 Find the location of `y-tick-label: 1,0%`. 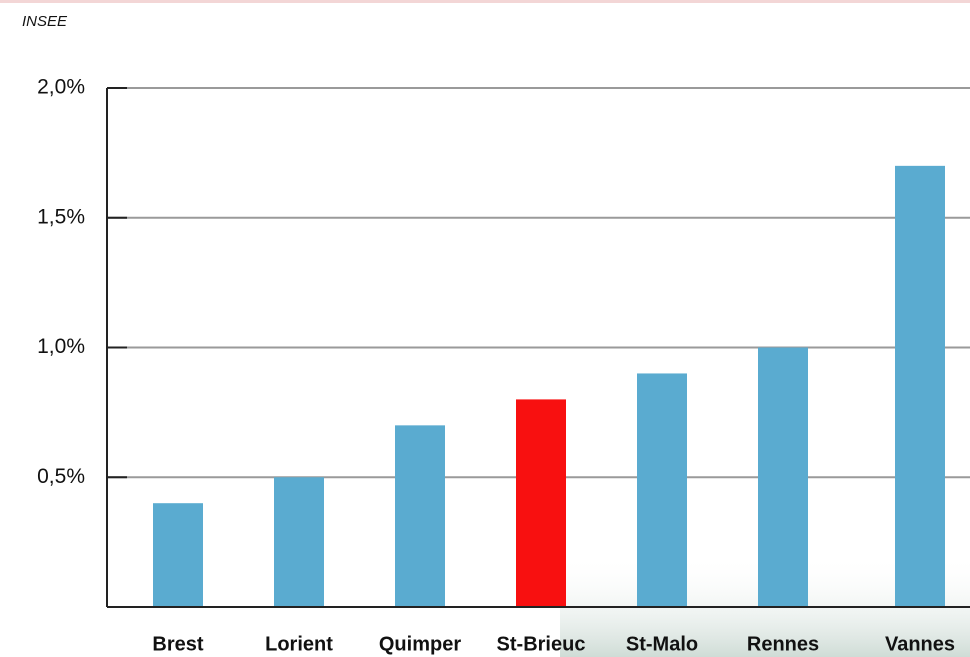

y-tick-label: 1,0% is located at coordinates (61, 346).